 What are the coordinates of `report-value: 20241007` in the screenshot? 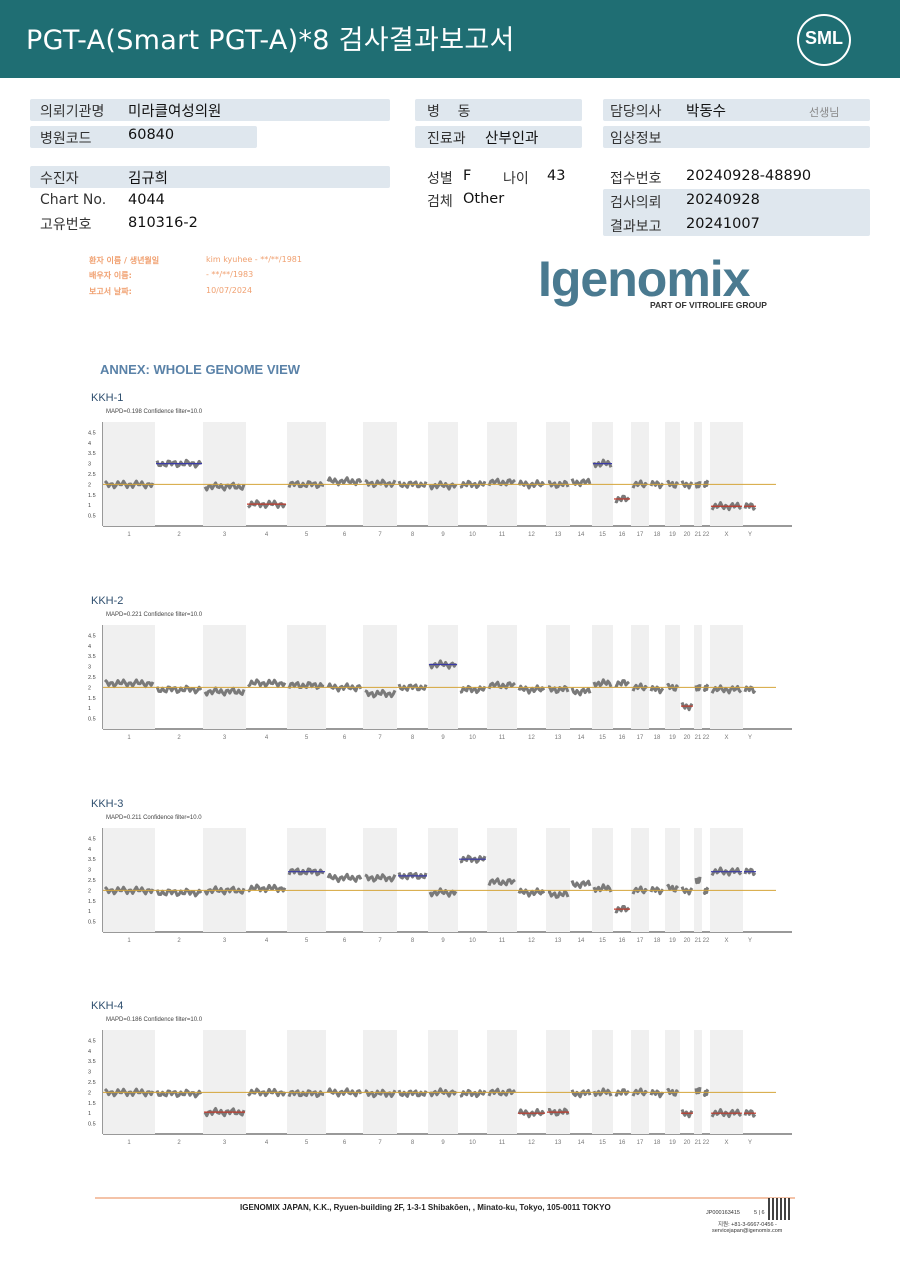 It's located at (723, 224).